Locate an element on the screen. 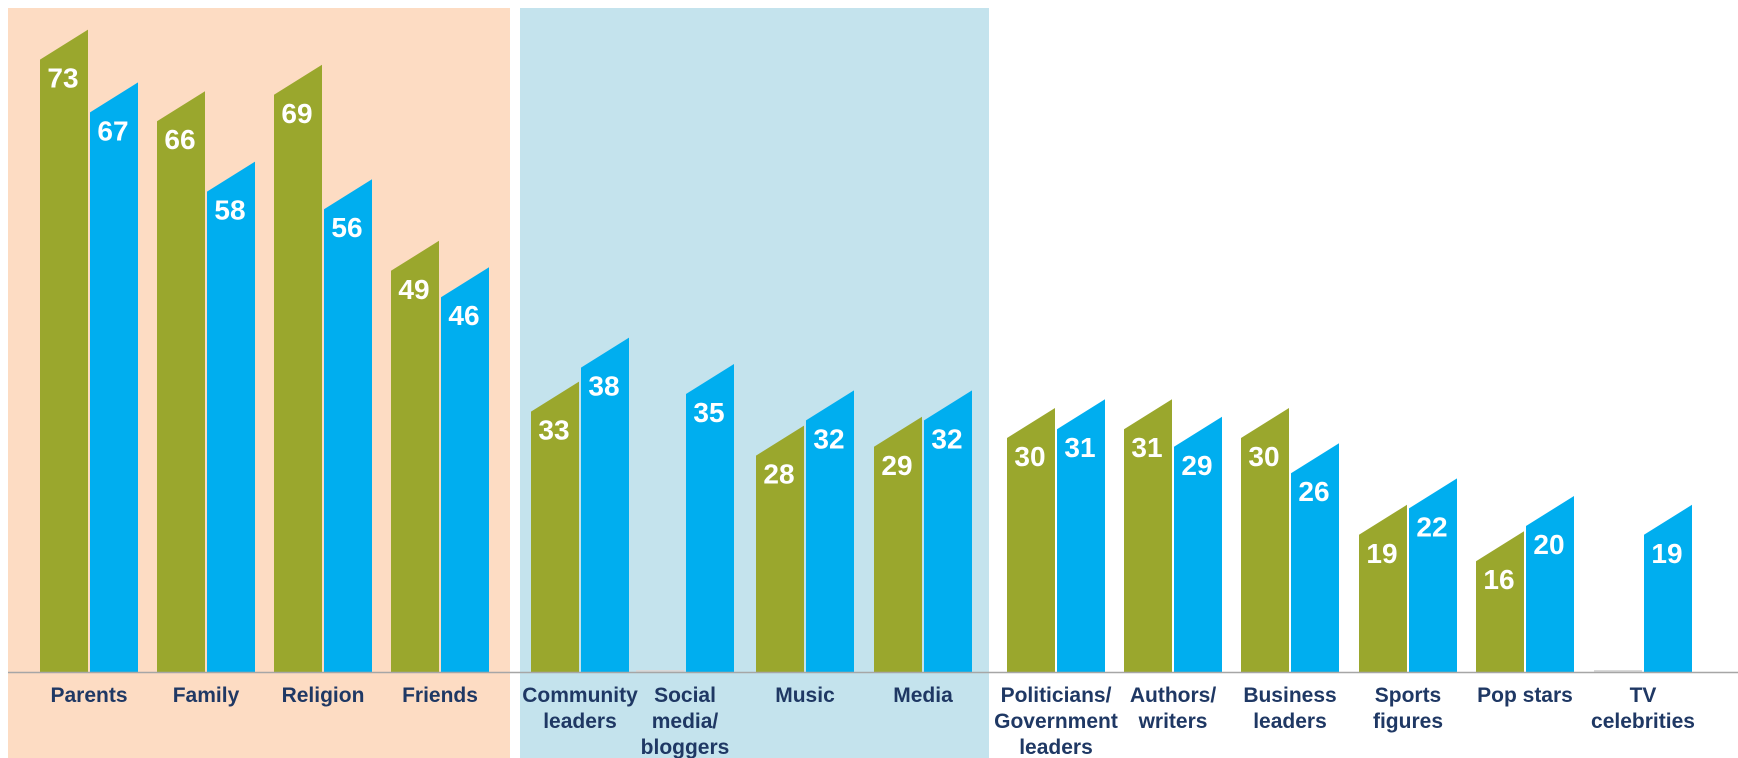 The height and width of the screenshot is (758, 1738). bar-value-label: 22 is located at coordinates (1431, 526).